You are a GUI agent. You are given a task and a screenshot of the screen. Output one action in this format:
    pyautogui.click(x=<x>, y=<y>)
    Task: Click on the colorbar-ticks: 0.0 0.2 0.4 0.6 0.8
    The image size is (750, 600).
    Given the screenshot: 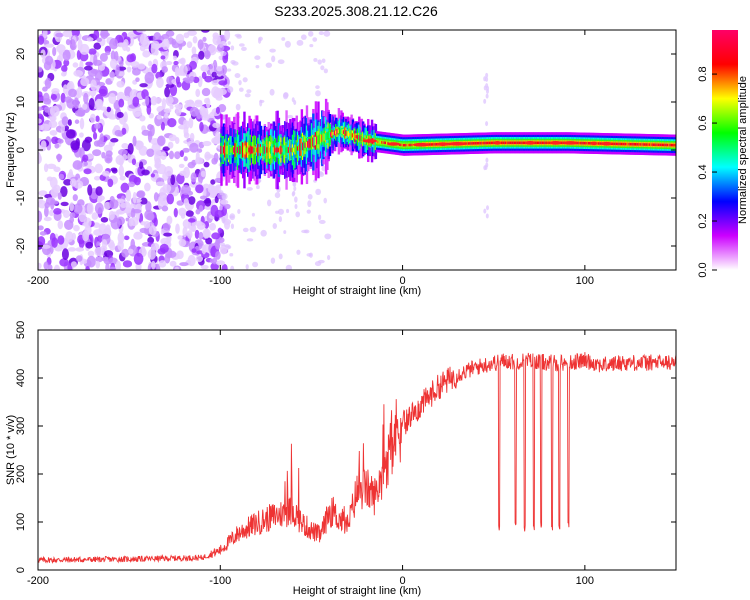 What is the action you would take?
    pyautogui.click(x=707, y=172)
    